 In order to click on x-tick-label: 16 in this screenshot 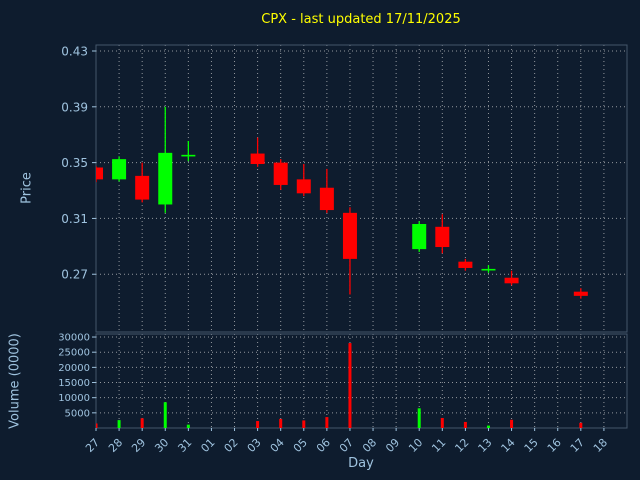, I will do `click(554, 445)`.